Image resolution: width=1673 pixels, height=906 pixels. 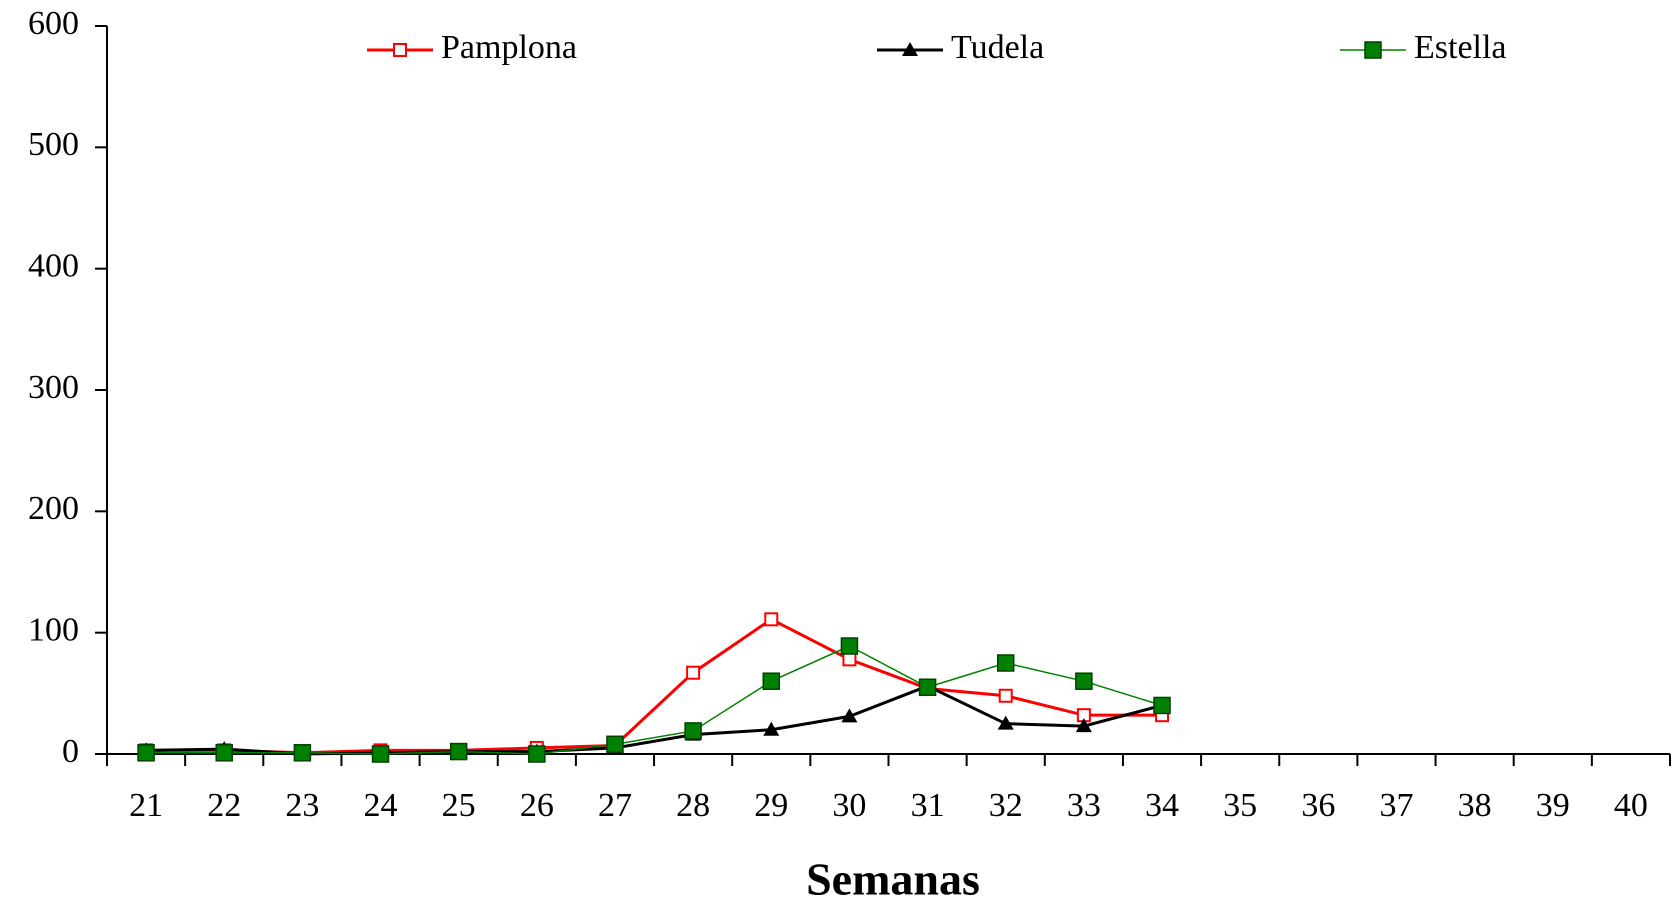 I want to click on x-tick-label: 21, so click(x=146, y=805).